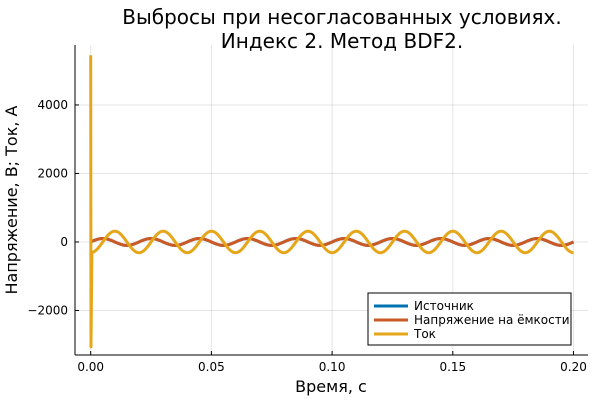 The width and height of the screenshot is (600, 400). I want to click on y-ticks: −2000 0 2000 4000, so click(53, 207).